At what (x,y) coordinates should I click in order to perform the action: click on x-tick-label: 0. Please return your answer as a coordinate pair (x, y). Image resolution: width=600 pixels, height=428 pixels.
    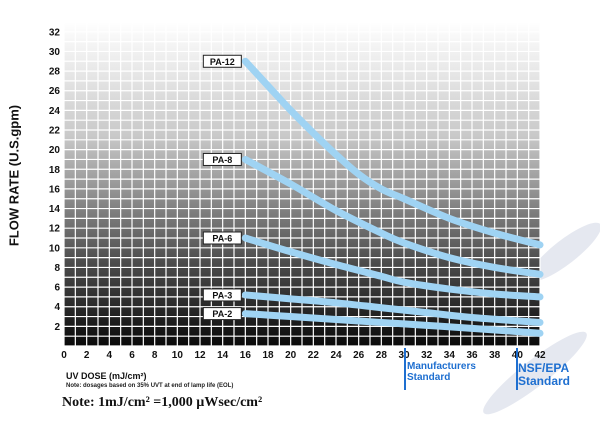
    Looking at the image, I should click on (64, 355).